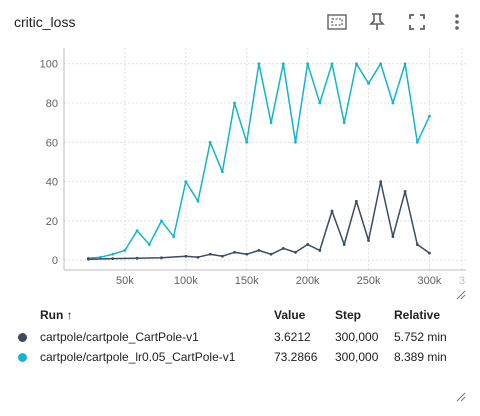  What do you see at coordinates (247, 281) in the screenshot?
I see `x-tick-label: 150k` at bounding box center [247, 281].